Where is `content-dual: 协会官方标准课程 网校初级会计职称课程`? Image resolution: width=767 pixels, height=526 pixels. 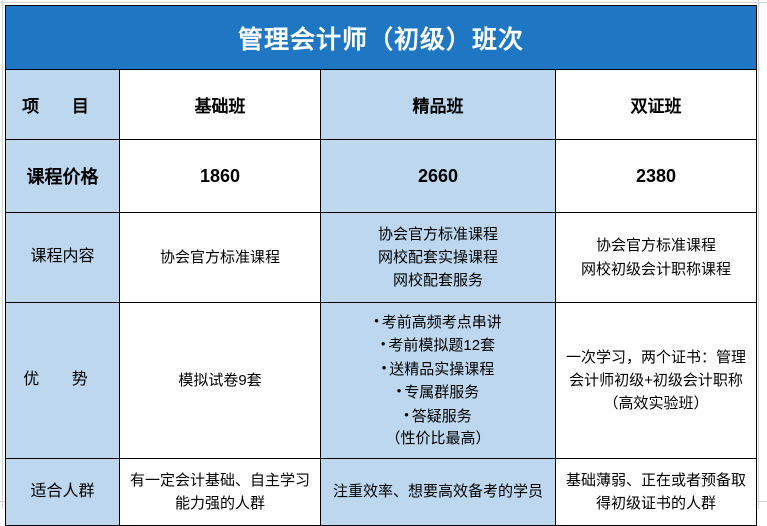 content-dual: 协会官方标准课程 网校初级会计职称课程 is located at coordinates (656, 257).